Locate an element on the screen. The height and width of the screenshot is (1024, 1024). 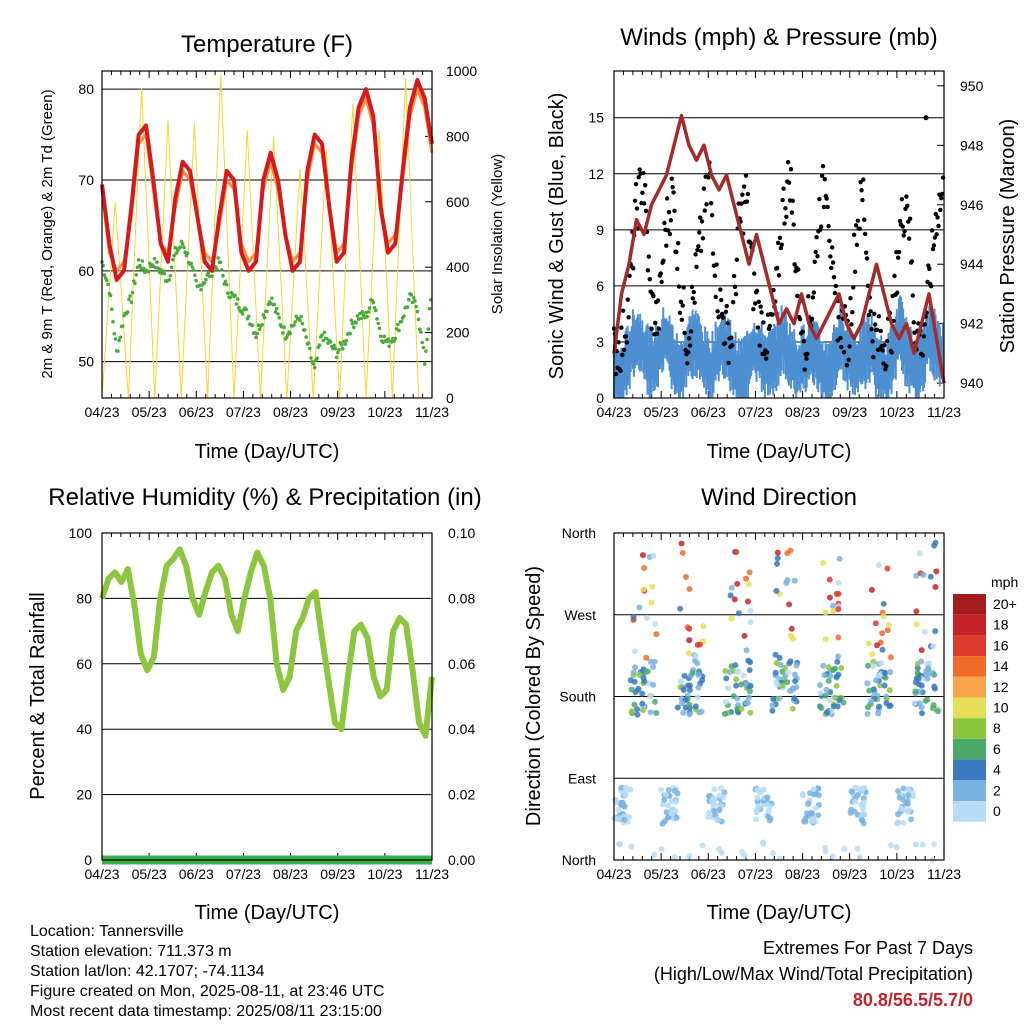
x-axis-label: Time (Day/UTC) is located at coordinates (267, 452).